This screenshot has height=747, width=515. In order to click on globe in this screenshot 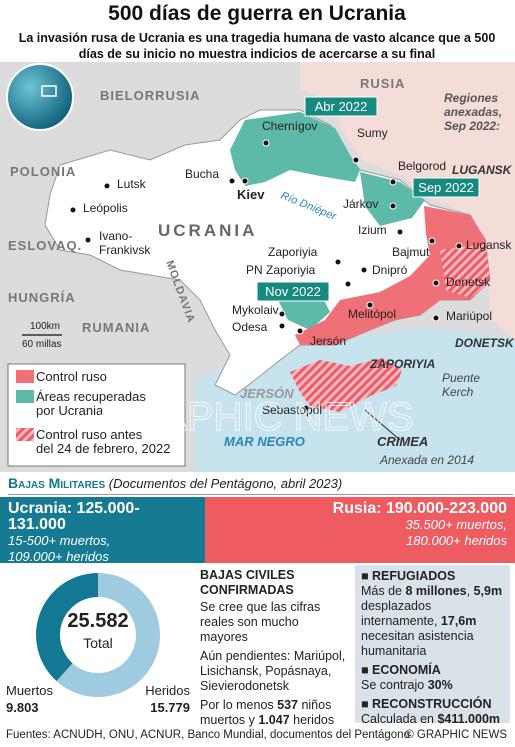, I will do `click(40, 97)`.